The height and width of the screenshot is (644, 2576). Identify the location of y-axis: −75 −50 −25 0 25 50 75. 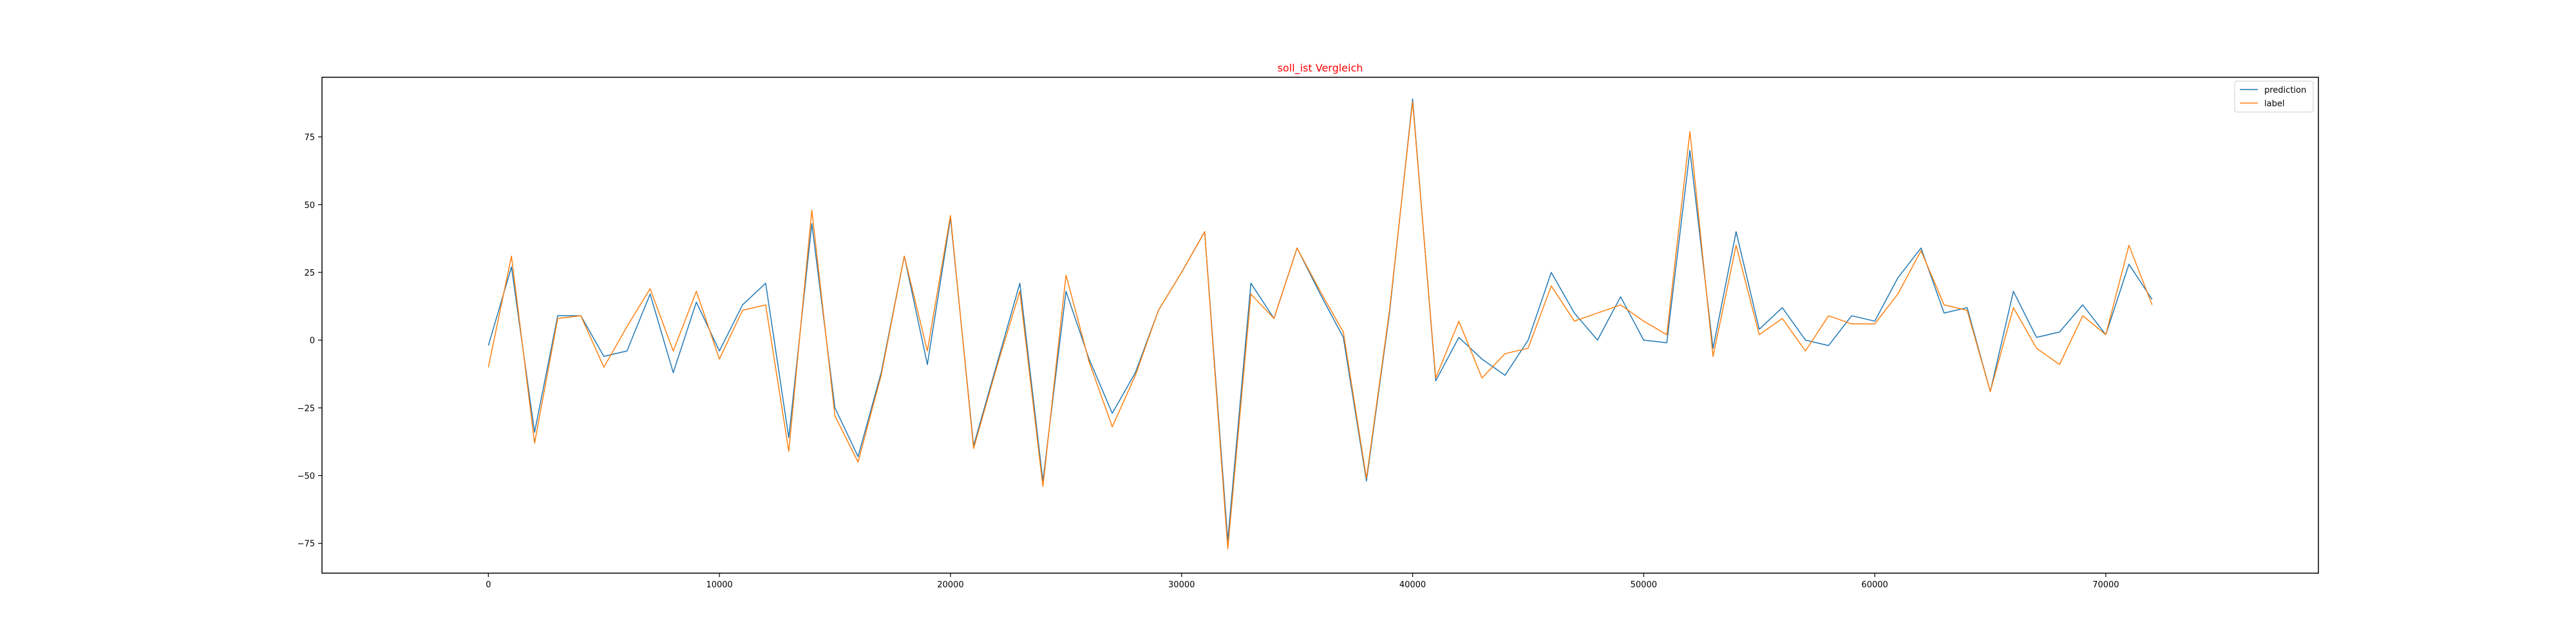
(310, 341).